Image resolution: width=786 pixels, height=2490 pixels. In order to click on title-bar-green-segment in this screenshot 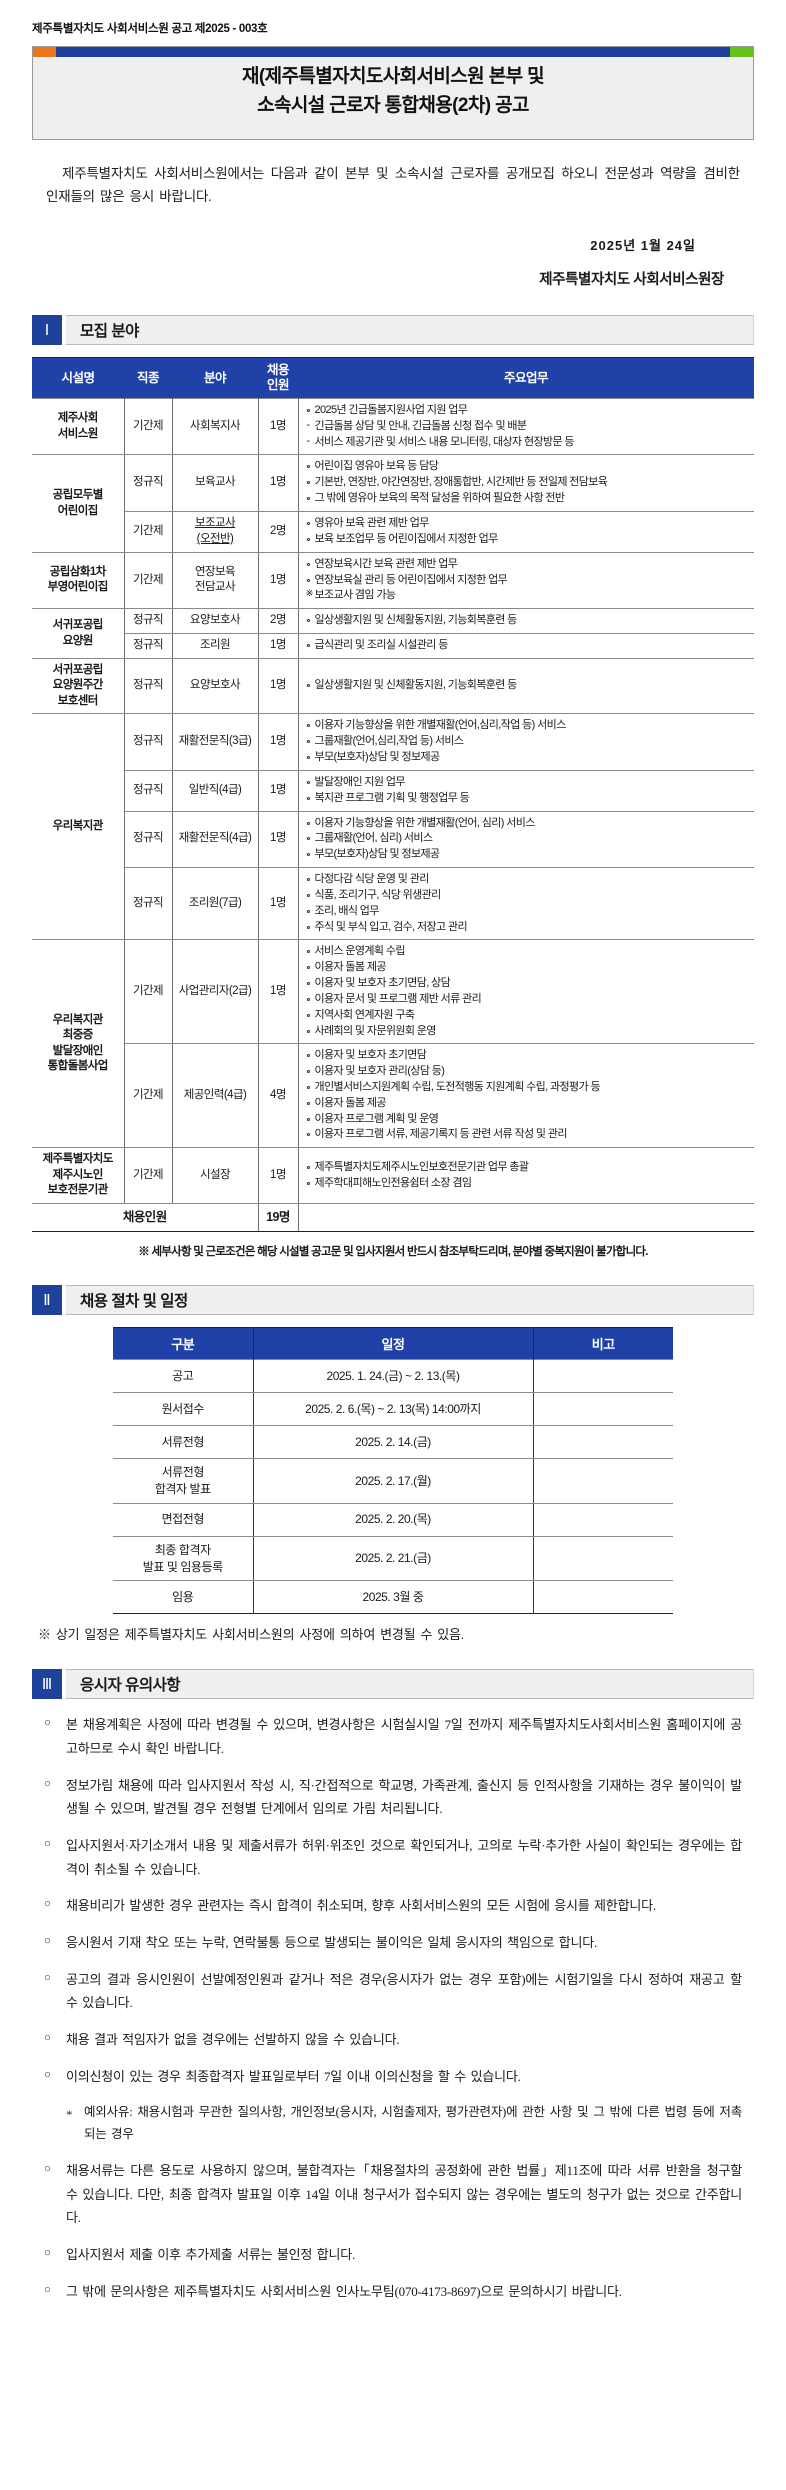, I will do `click(741, 52)`.